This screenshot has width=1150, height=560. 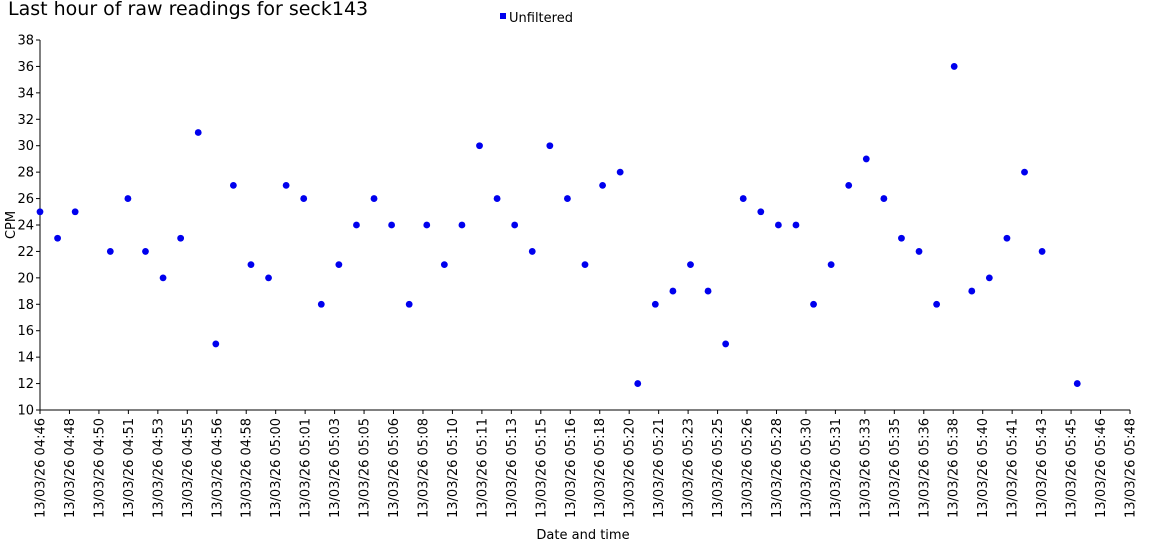 I want to click on y-tick-label: 24, so click(x=25, y=226).